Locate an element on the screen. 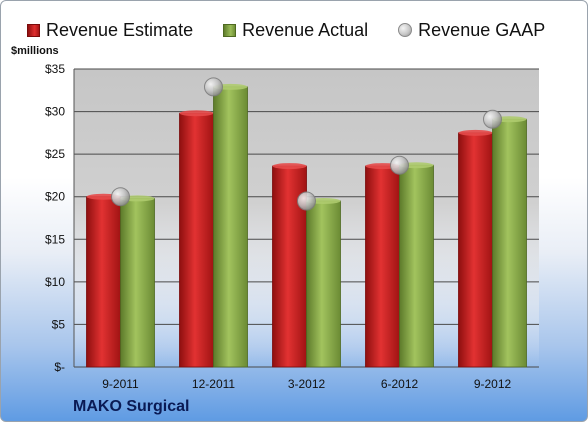 The image size is (588, 422). y-tick-label: $25 is located at coordinates (55, 154).